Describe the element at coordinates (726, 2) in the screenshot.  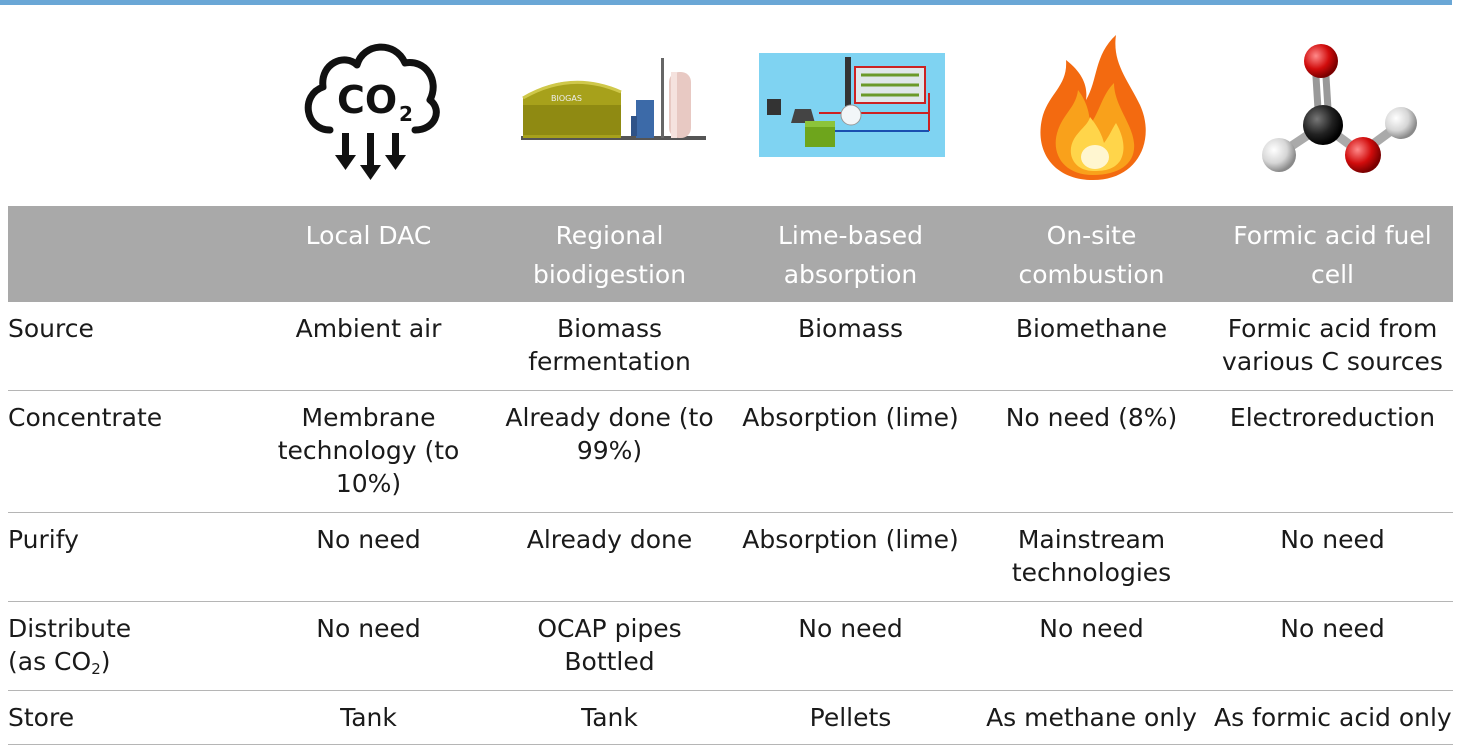
I see `top-accent-bar` at that location.